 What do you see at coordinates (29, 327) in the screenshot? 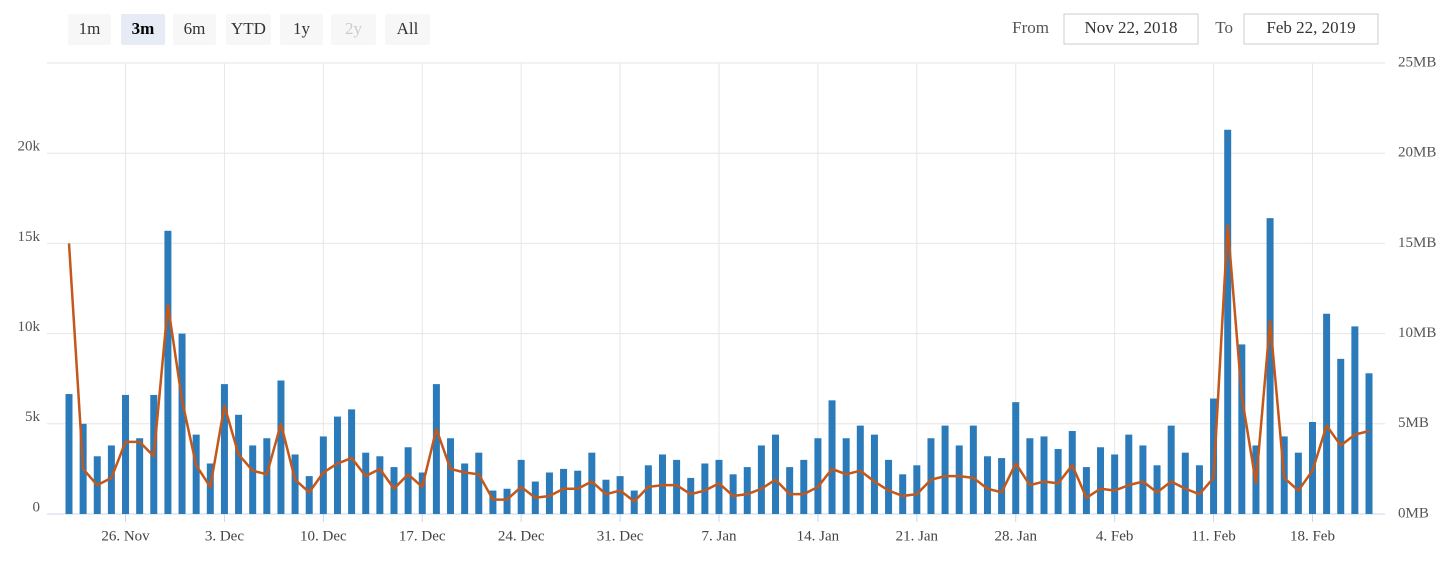
I see `y-tick-label: 10k` at bounding box center [29, 327].